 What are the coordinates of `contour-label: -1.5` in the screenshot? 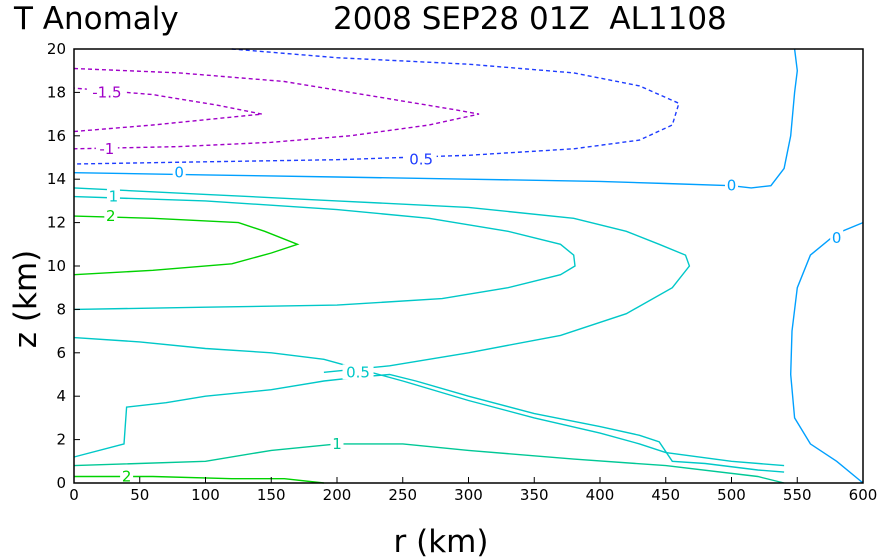 It's located at (106, 92).